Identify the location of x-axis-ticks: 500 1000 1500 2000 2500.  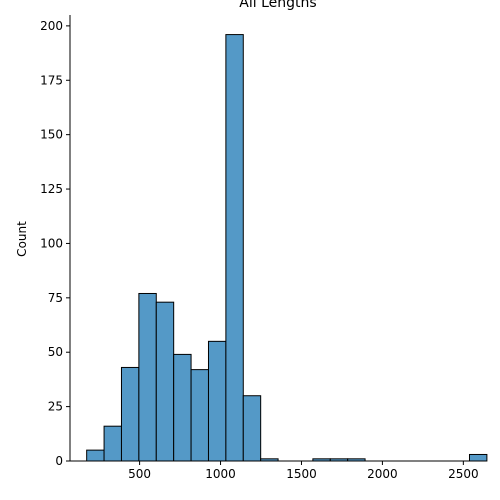
(303, 471).